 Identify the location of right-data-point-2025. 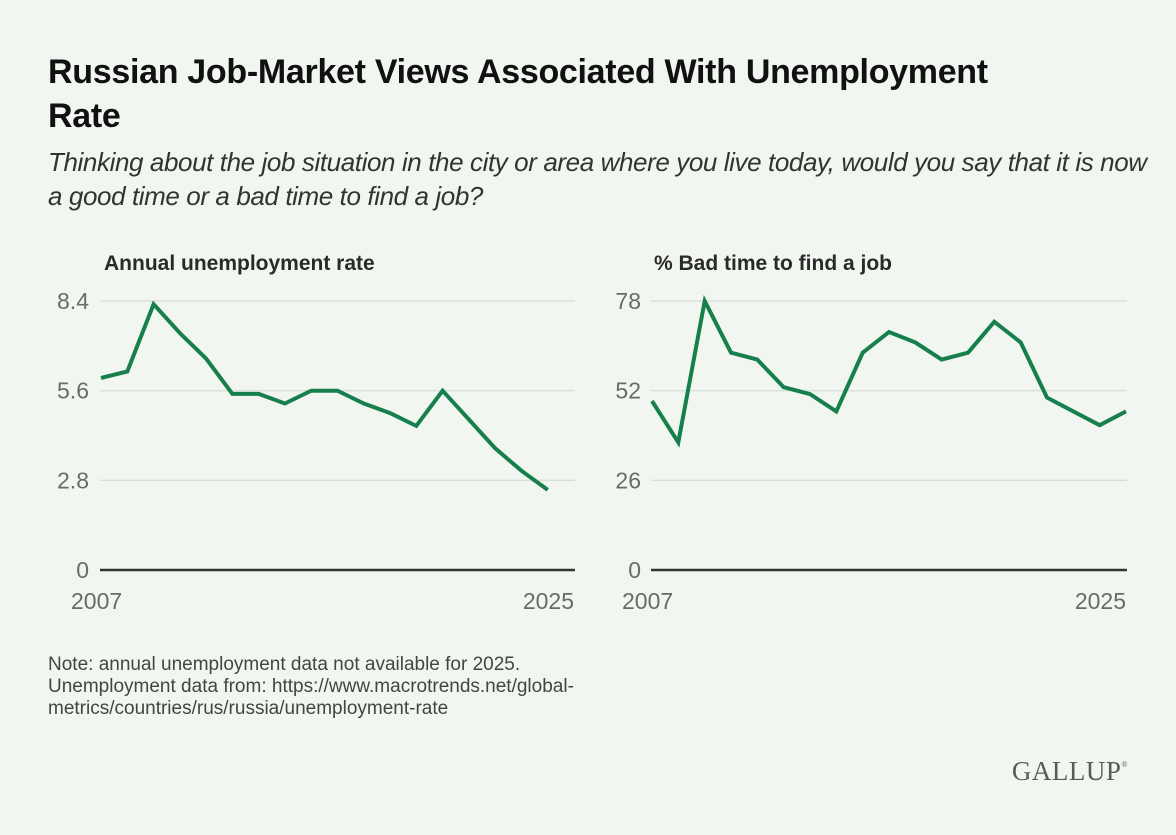
(1126, 411).